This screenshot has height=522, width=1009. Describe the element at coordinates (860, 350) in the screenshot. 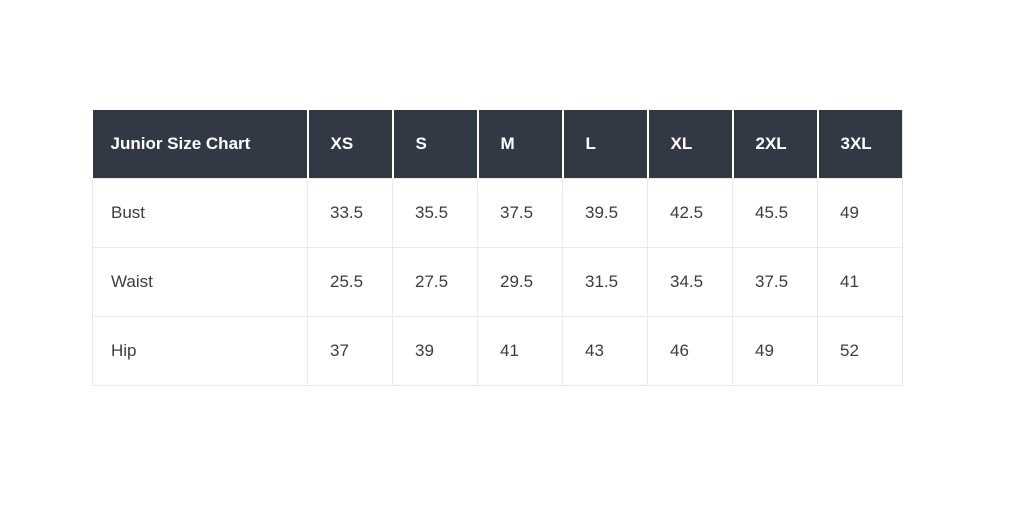

I see `hip-3xl-value: 52` at that location.